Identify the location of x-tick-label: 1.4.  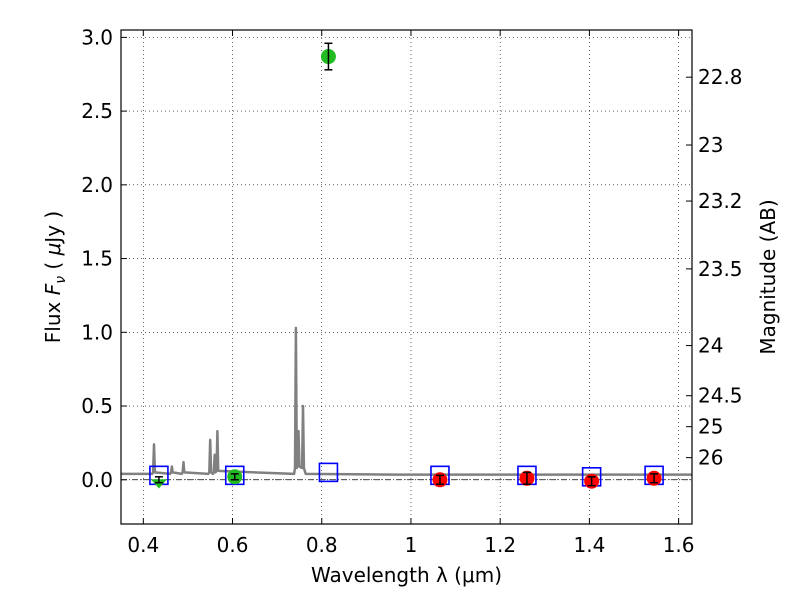
(589, 545).